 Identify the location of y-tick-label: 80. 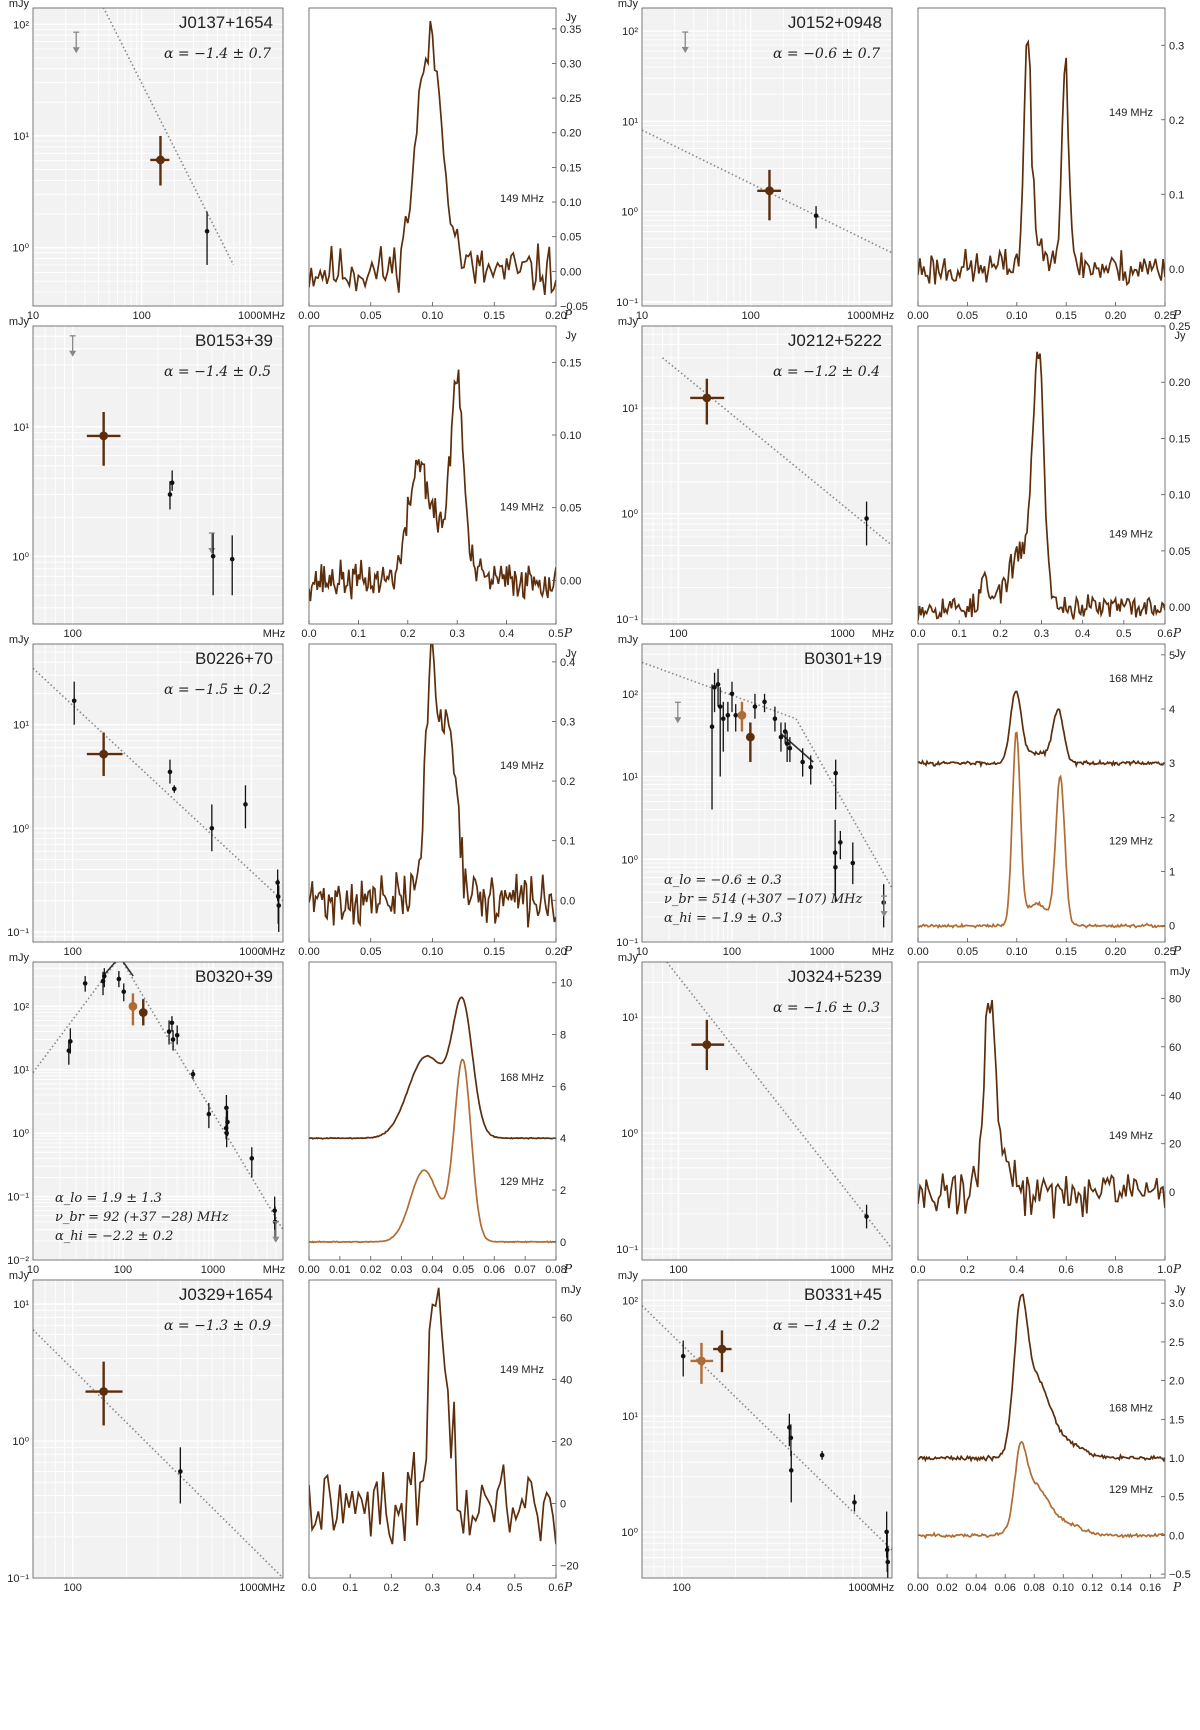
(1175, 999).